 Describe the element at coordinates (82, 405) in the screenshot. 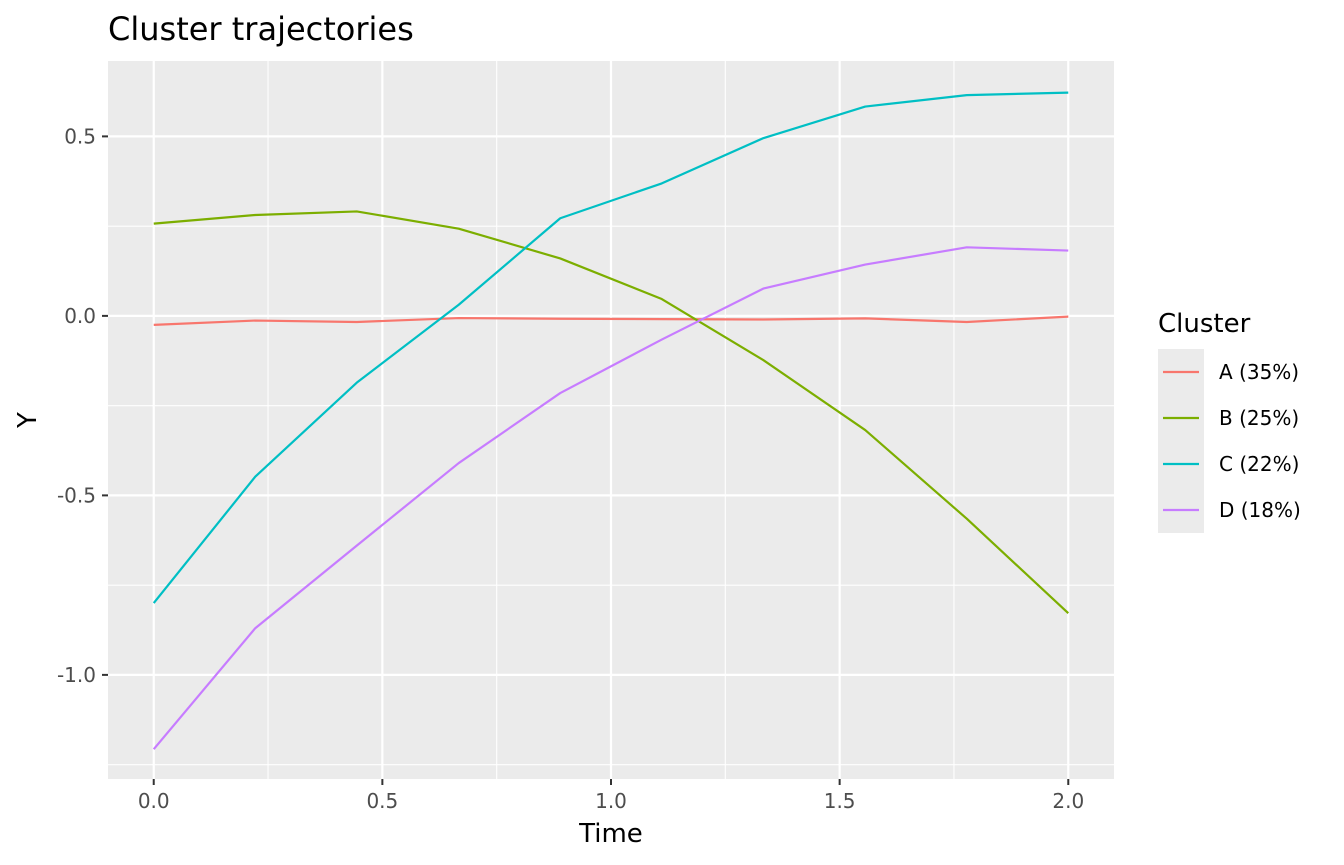

I see `y-axis: -1.0 -0.5 0.0 0.5` at that location.